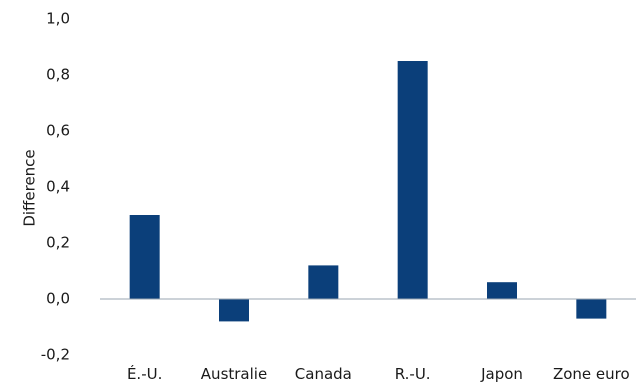 This screenshot has height=385, width=636. What do you see at coordinates (413, 374) in the screenshot?
I see `x-category-label: R.-U.` at bounding box center [413, 374].